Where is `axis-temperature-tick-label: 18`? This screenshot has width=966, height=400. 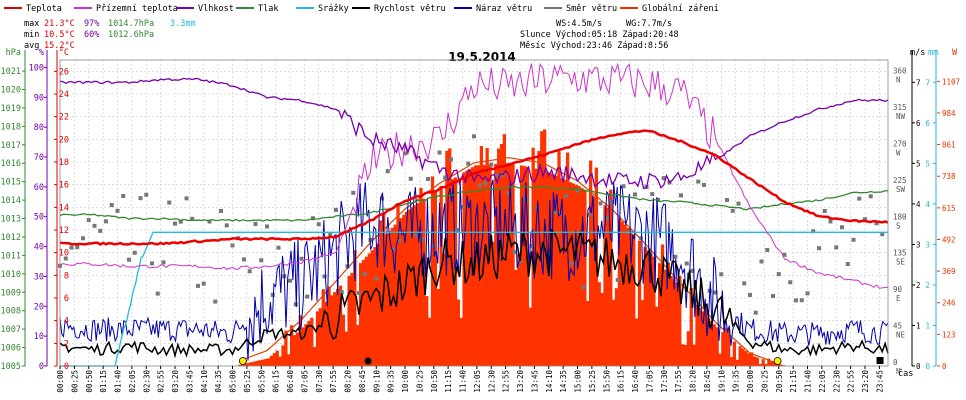 axis-temperature-tick-label: 18 is located at coordinates (64, 163).